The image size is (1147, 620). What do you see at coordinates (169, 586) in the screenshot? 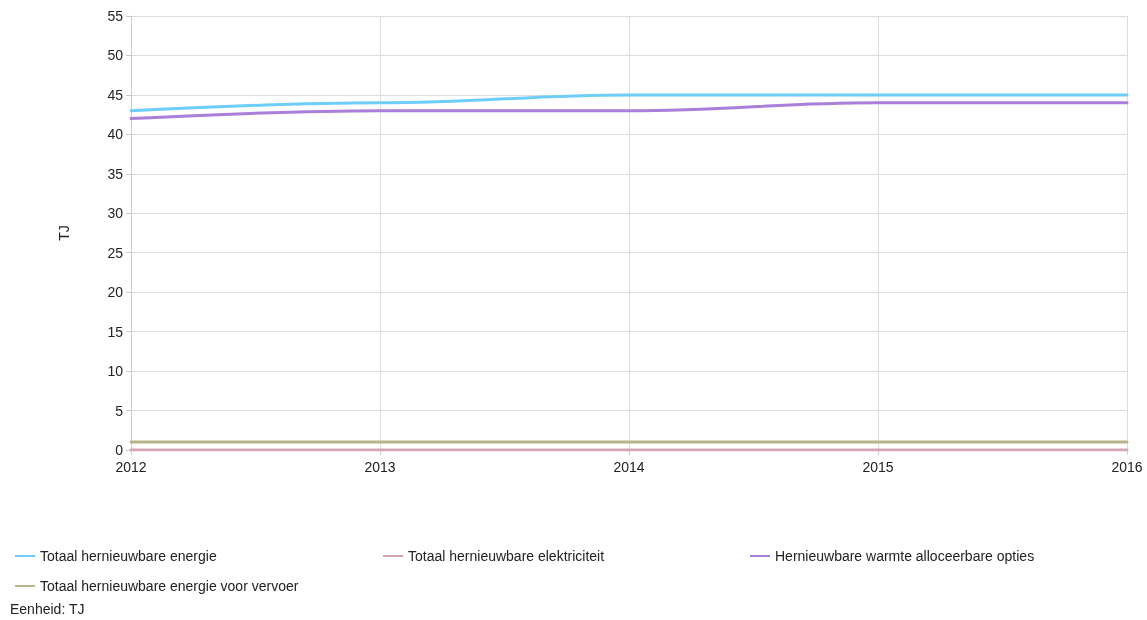
I see `legend-label: Totaal hernieuwbare energie voor vervoer` at bounding box center [169, 586].